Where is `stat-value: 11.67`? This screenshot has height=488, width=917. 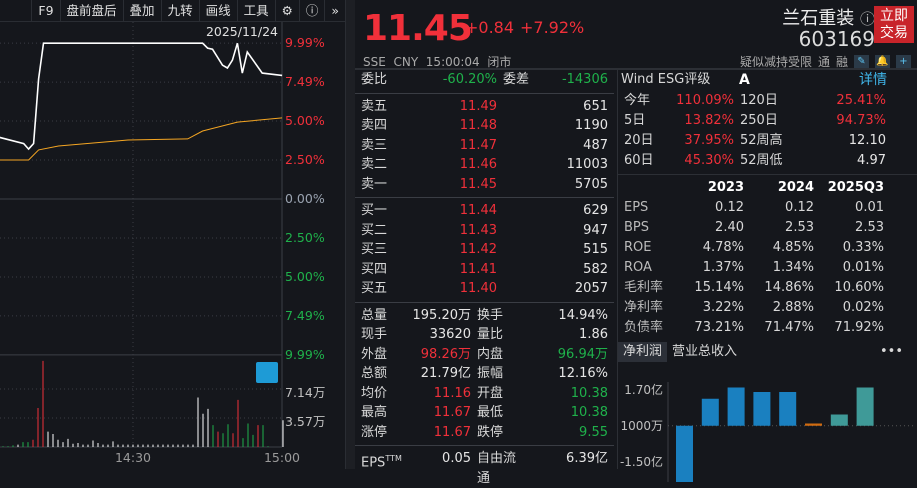 stat-value: 11.67 is located at coordinates (452, 432).